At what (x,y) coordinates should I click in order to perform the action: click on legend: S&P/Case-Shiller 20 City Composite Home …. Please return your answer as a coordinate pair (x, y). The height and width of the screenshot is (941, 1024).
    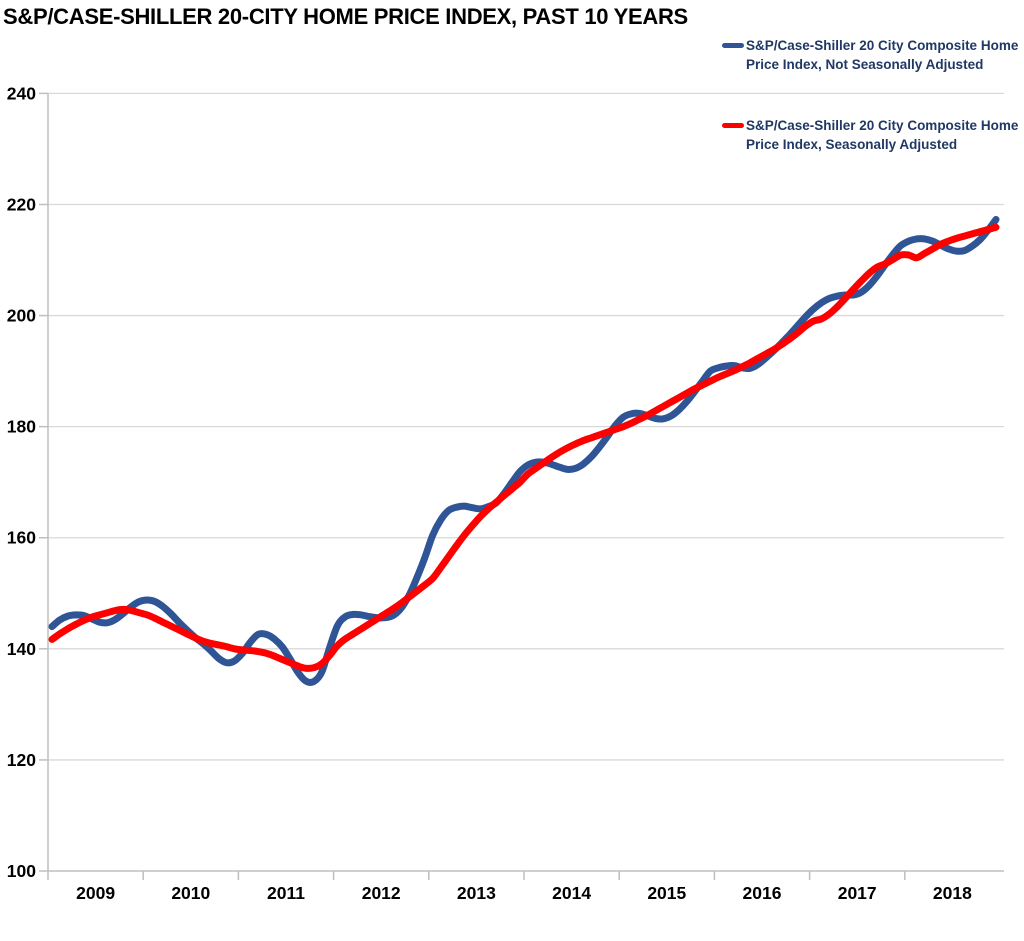
    Looking at the image, I should click on (872, 116).